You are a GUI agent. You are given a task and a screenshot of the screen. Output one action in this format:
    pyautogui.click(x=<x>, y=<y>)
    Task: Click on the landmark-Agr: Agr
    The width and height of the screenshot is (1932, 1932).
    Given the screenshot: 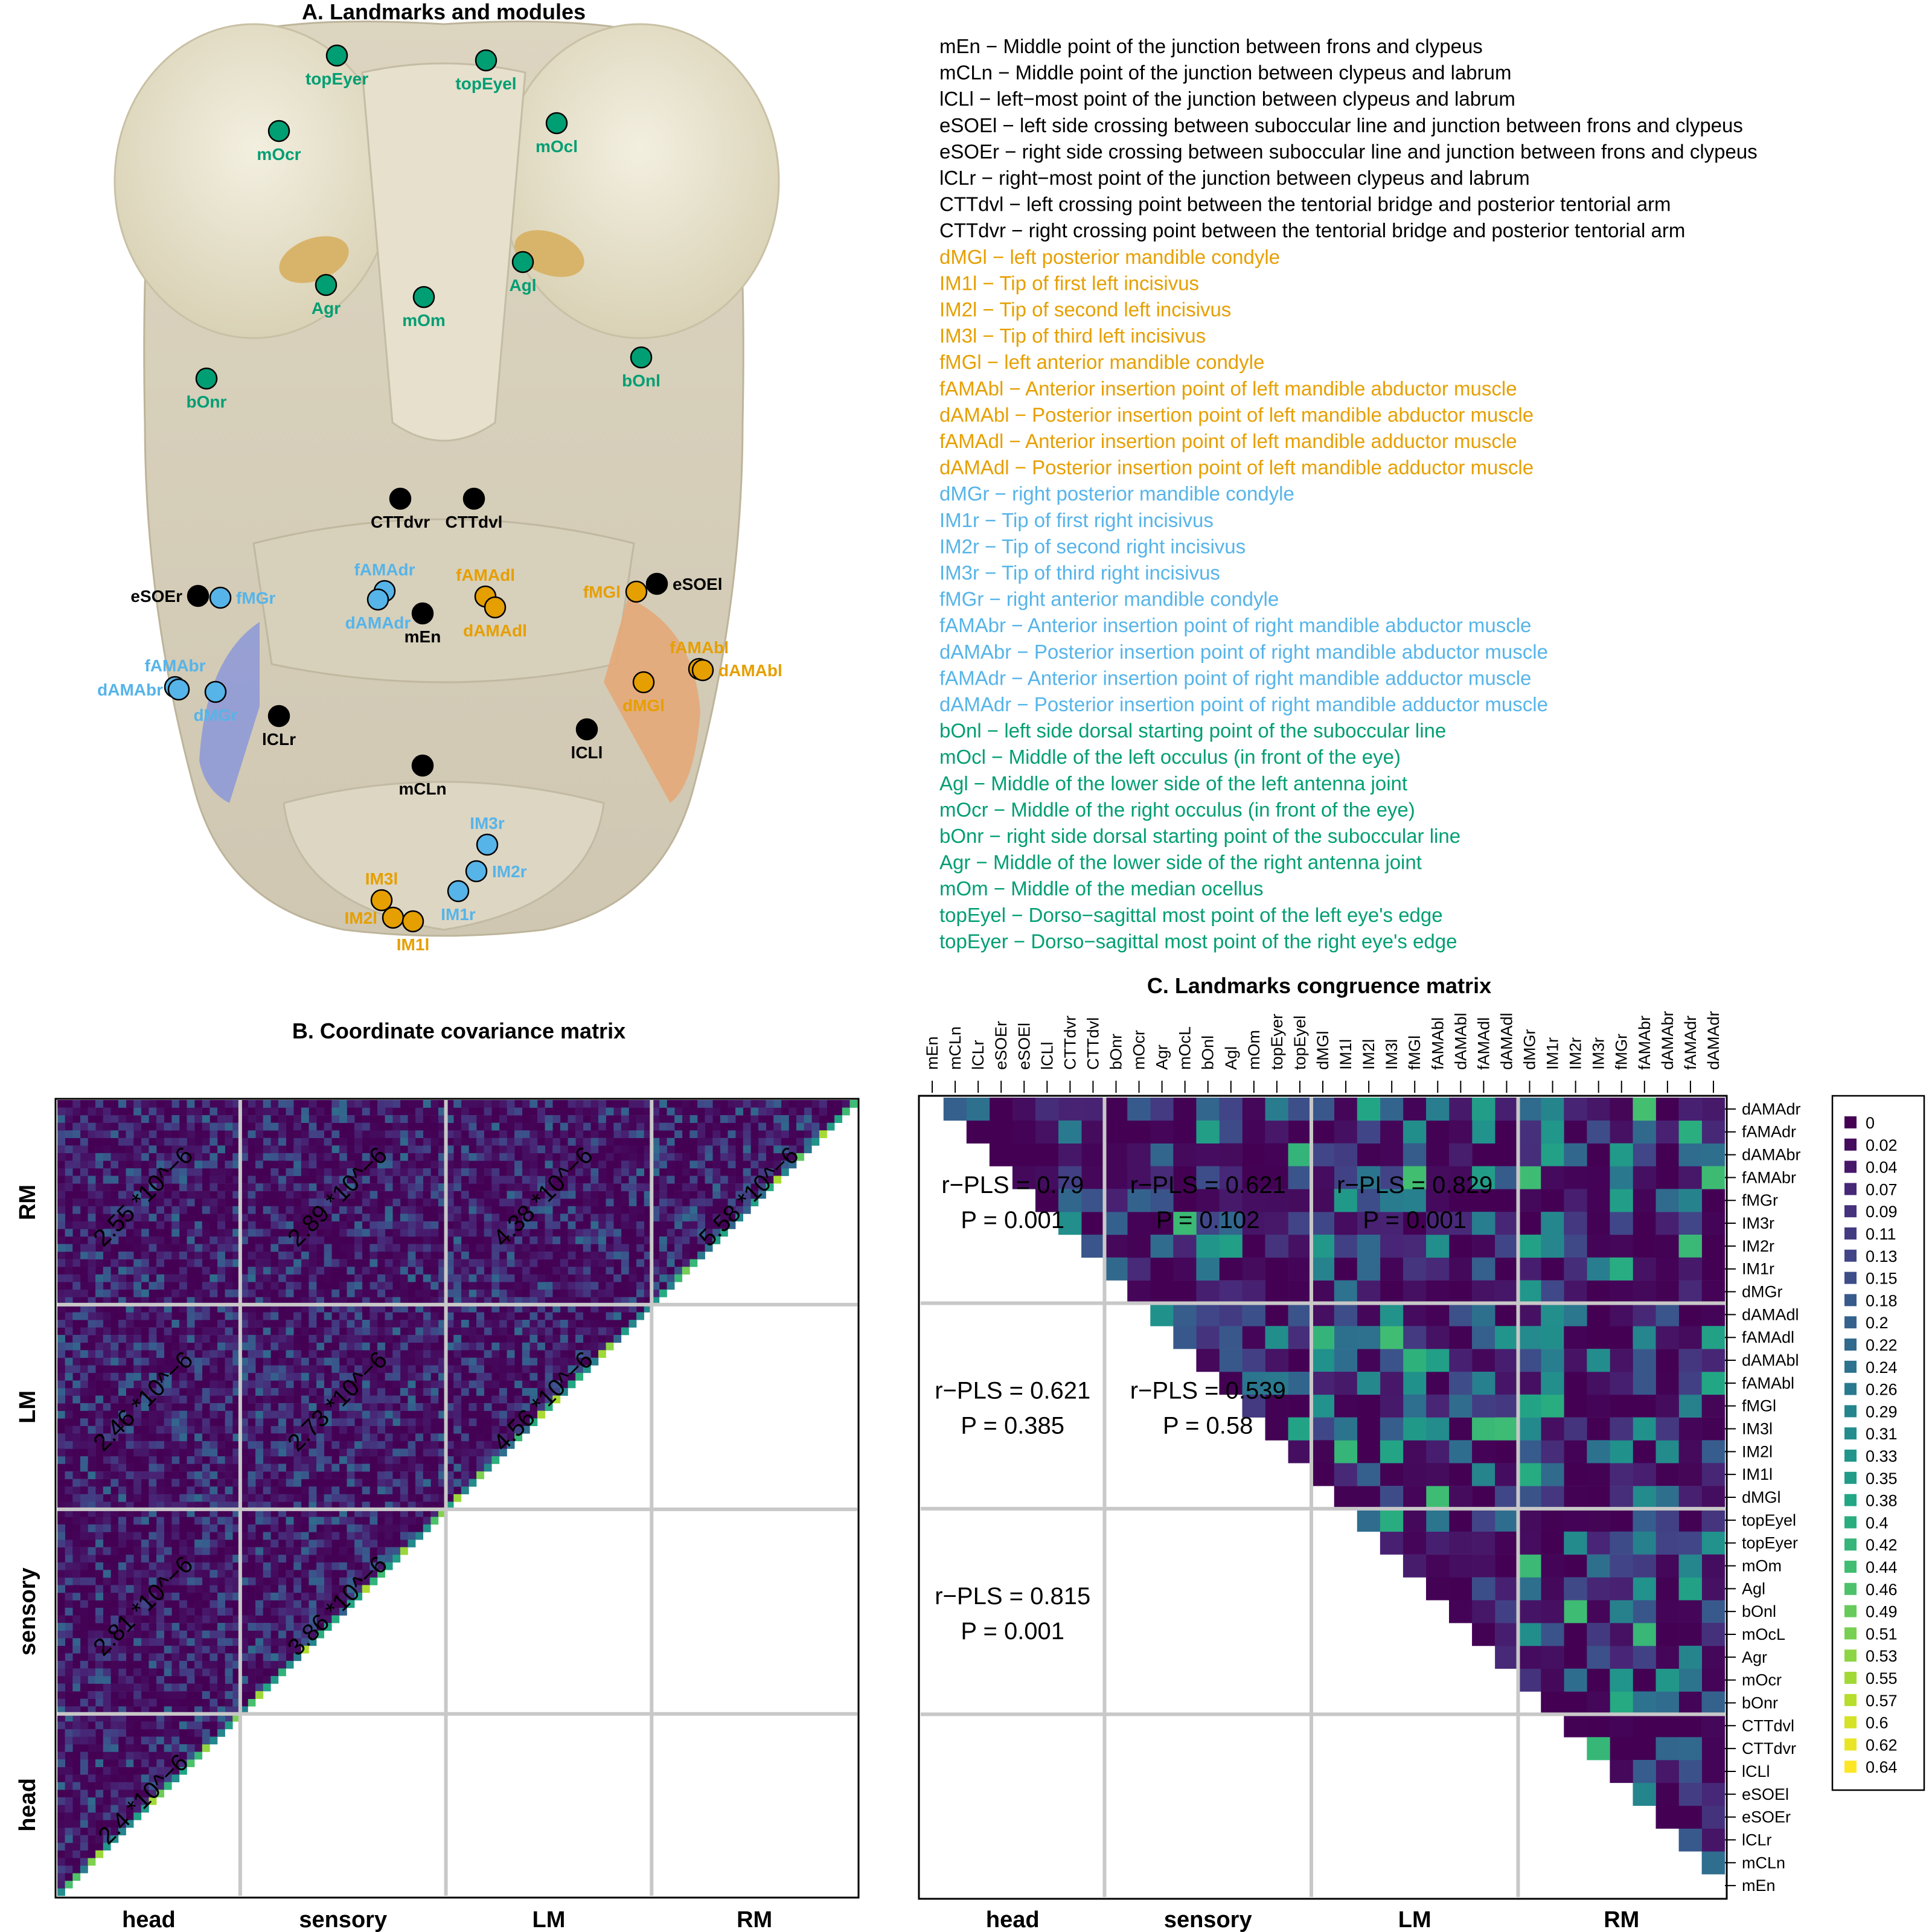 What is the action you would take?
    pyautogui.click(x=326, y=296)
    